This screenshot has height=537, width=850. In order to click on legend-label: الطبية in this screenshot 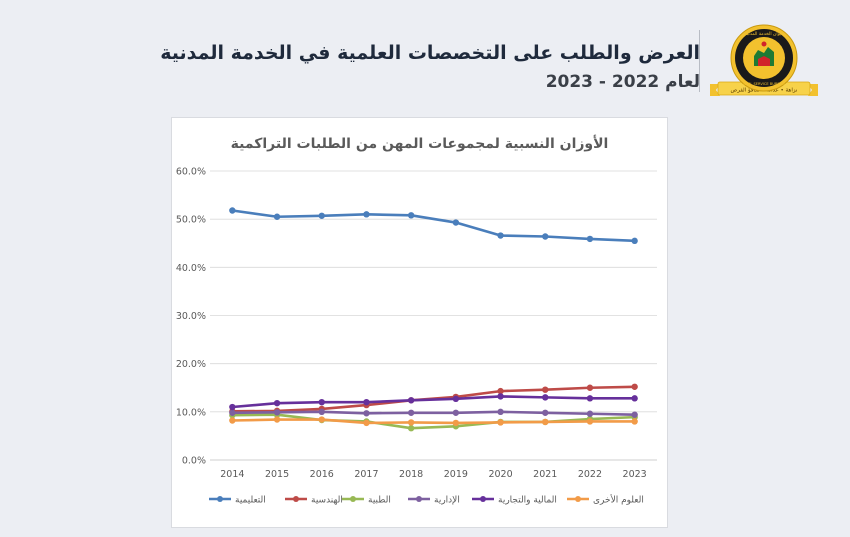, I will do `click(379, 501)`.